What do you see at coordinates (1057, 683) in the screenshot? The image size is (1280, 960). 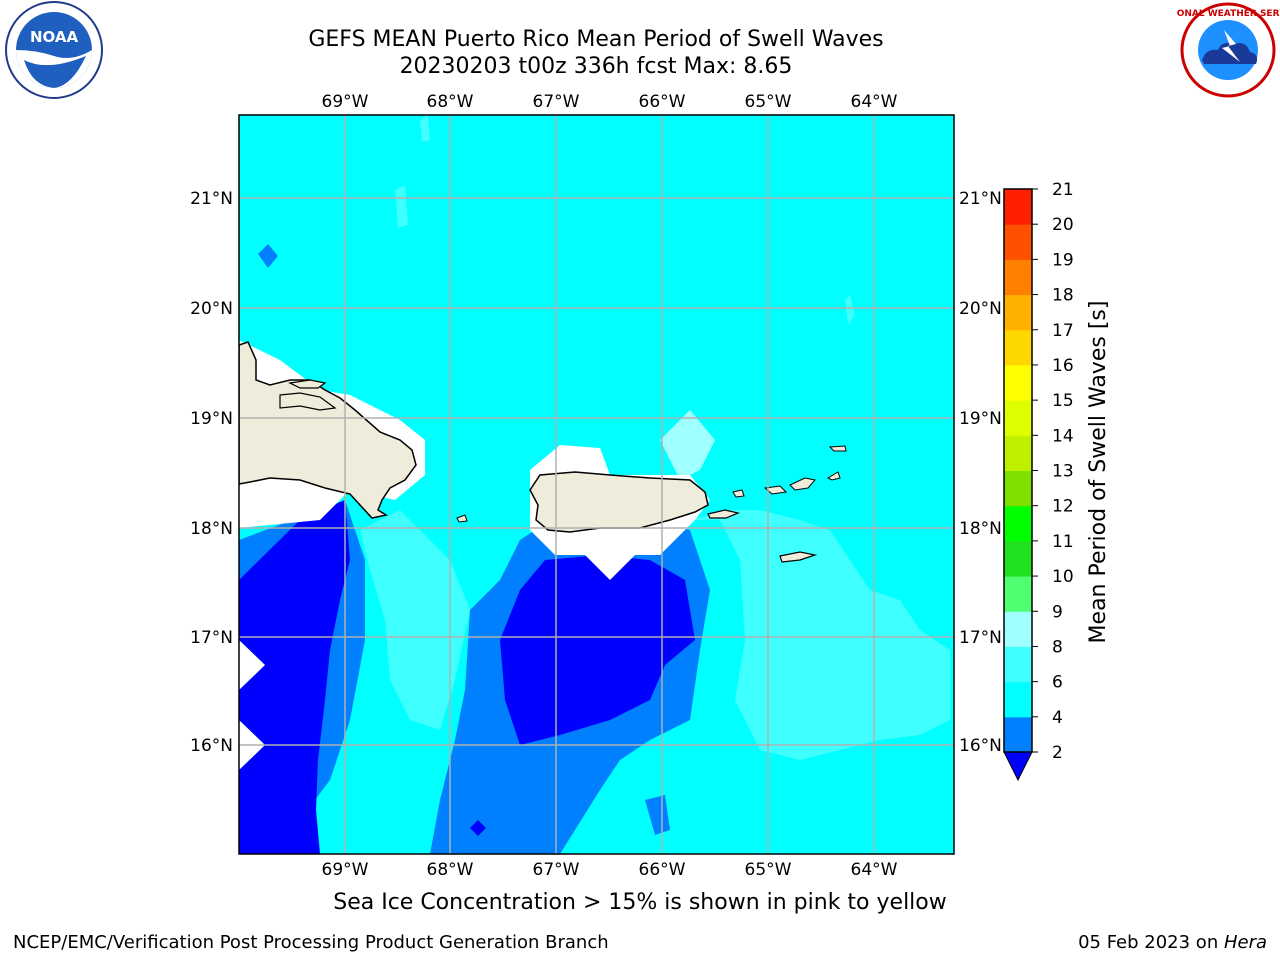 I see `colorbar-tick-label: 6` at bounding box center [1057, 683].